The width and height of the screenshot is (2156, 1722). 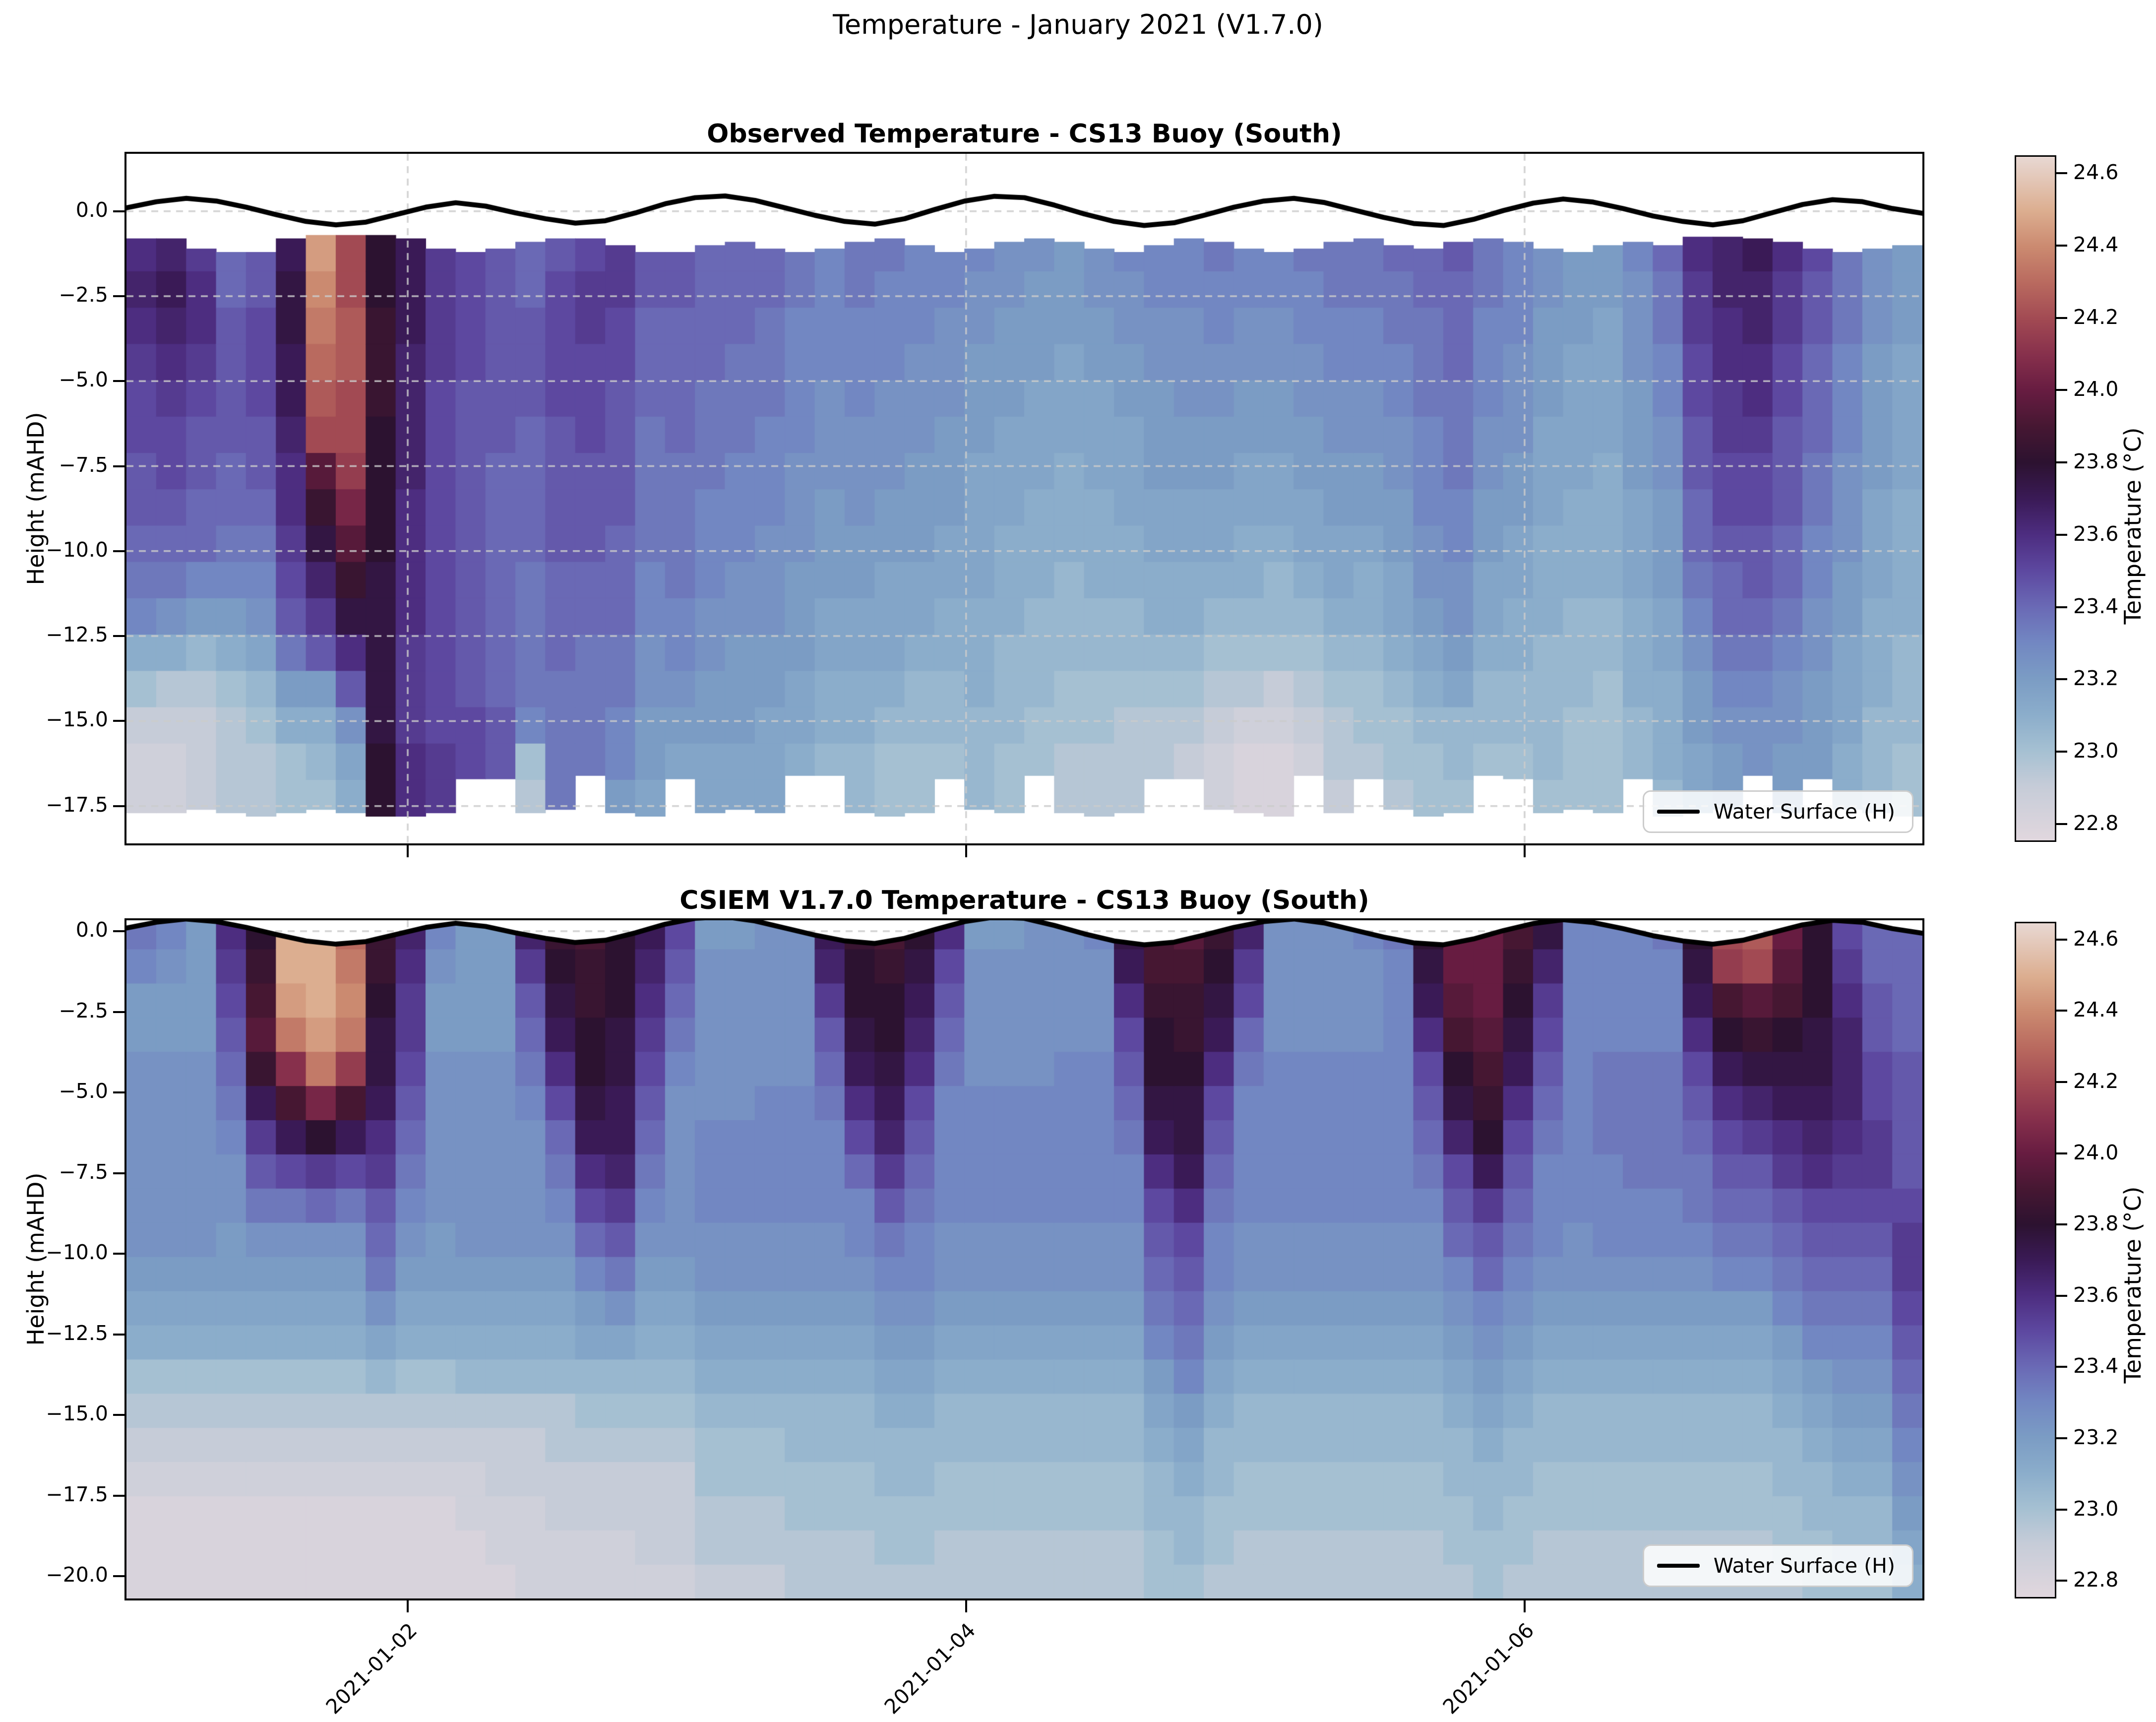 What do you see at coordinates (2096, 1580) in the screenshot?
I see `colorbar-tick-label: 22.8` at bounding box center [2096, 1580].